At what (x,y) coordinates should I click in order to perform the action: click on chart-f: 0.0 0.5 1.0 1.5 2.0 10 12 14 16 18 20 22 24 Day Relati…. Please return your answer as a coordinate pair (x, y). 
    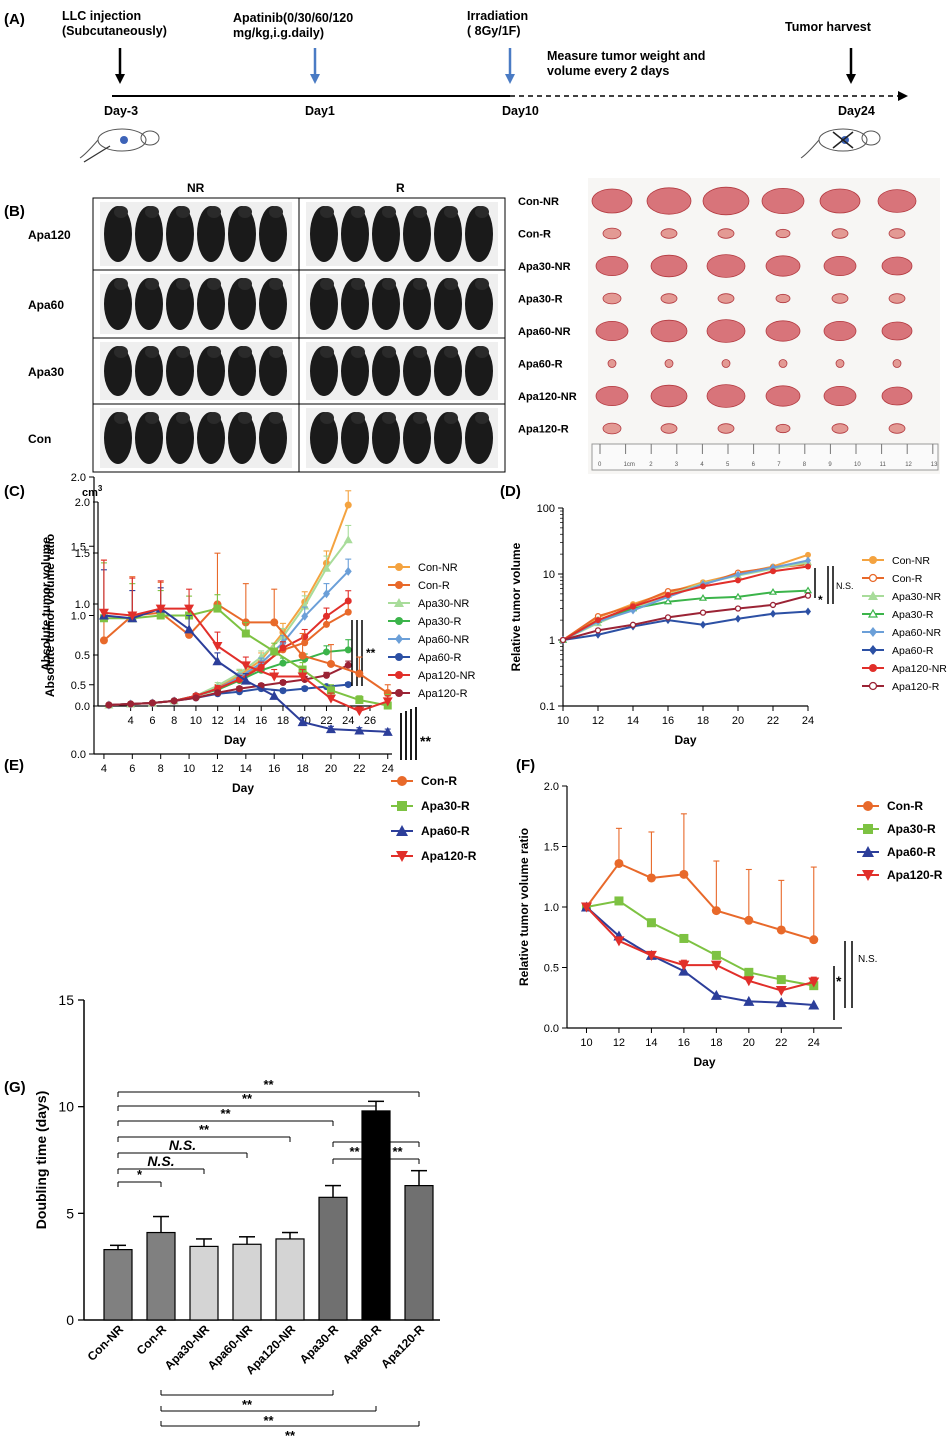
    Looking at the image, I should click on (730, 925).